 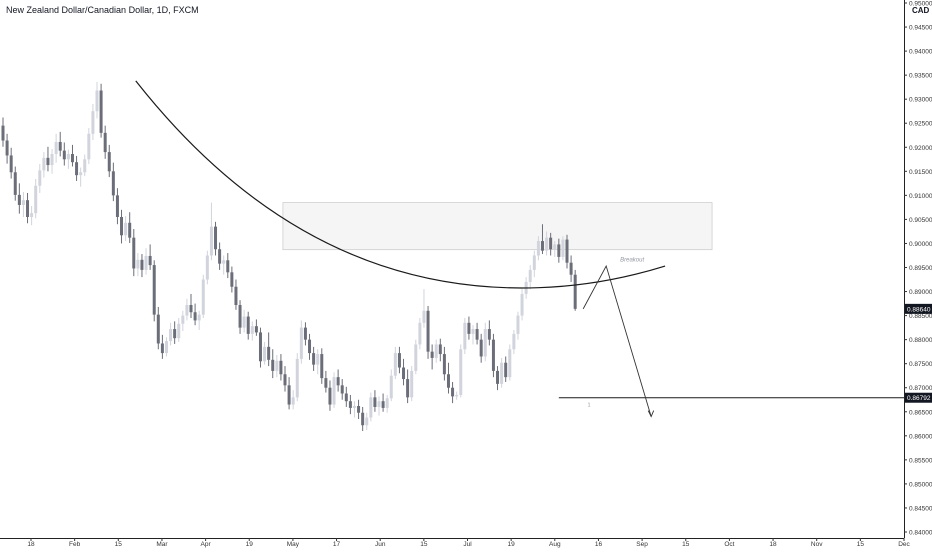 What do you see at coordinates (920, 52) in the screenshot?
I see `y-tick-label: 0.94000` at bounding box center [920, 52].